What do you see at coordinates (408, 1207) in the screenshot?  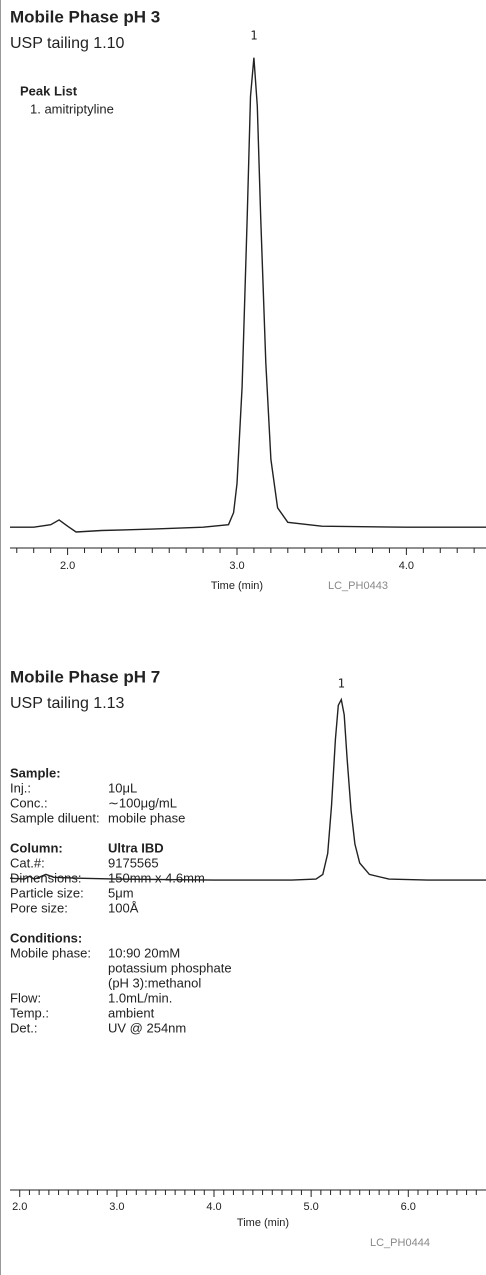 I see `x-tick-label: 6.0` at bounding box center [408, 1207].